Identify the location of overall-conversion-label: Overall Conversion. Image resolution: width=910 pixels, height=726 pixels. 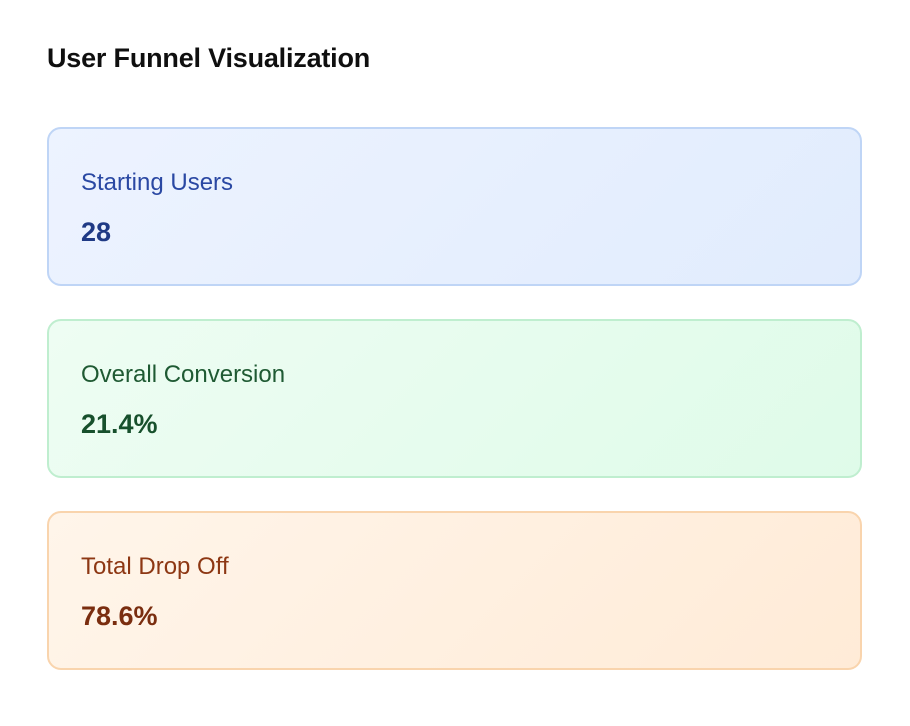
(183, 374).